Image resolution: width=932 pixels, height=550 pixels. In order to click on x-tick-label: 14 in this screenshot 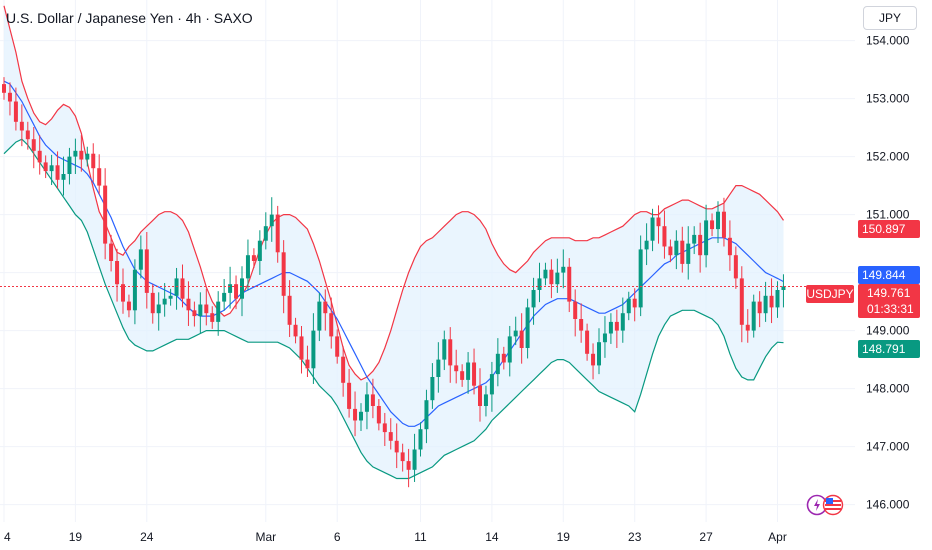, I will do `click(492, 537)`.